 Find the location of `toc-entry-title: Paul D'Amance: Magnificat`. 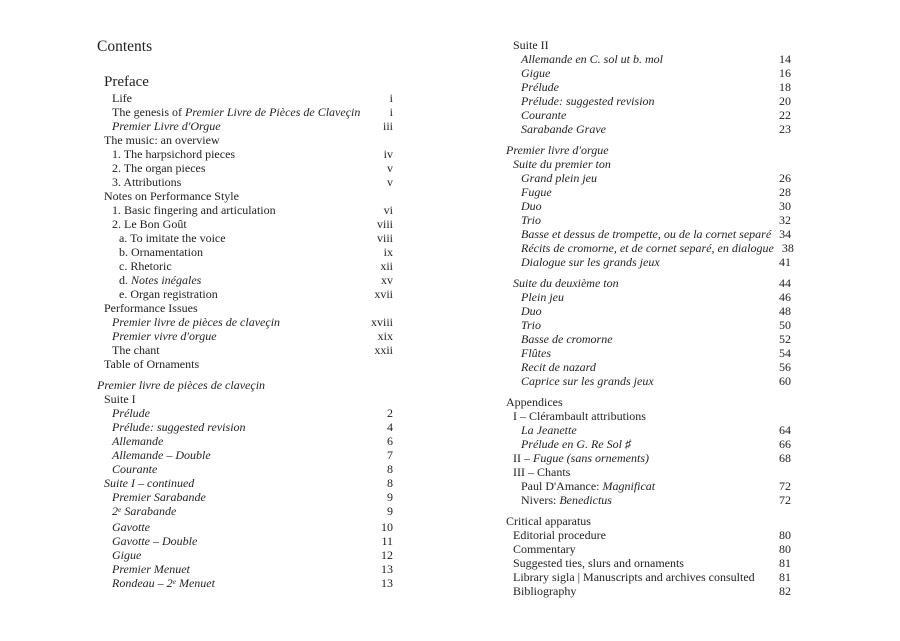

toc-entry-title: Paul D'Amance: Magnificat is located at coordinates (588, 486).